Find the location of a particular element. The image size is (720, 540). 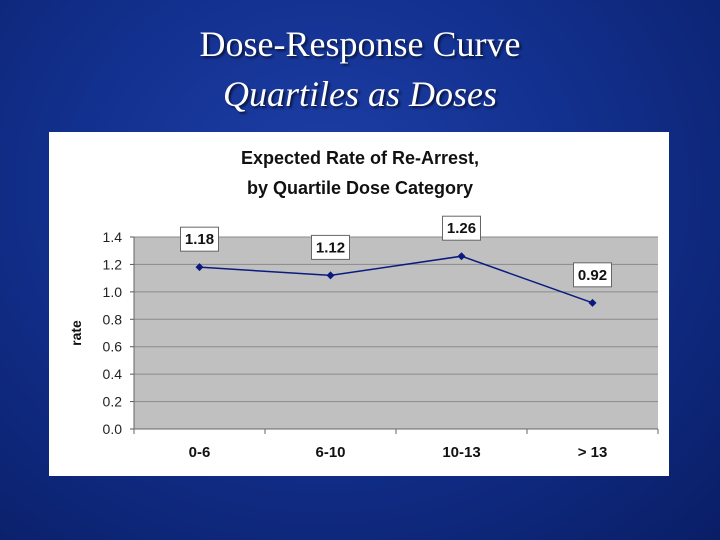

x-tick-label: > 13 is located at coordinates (593, 452).